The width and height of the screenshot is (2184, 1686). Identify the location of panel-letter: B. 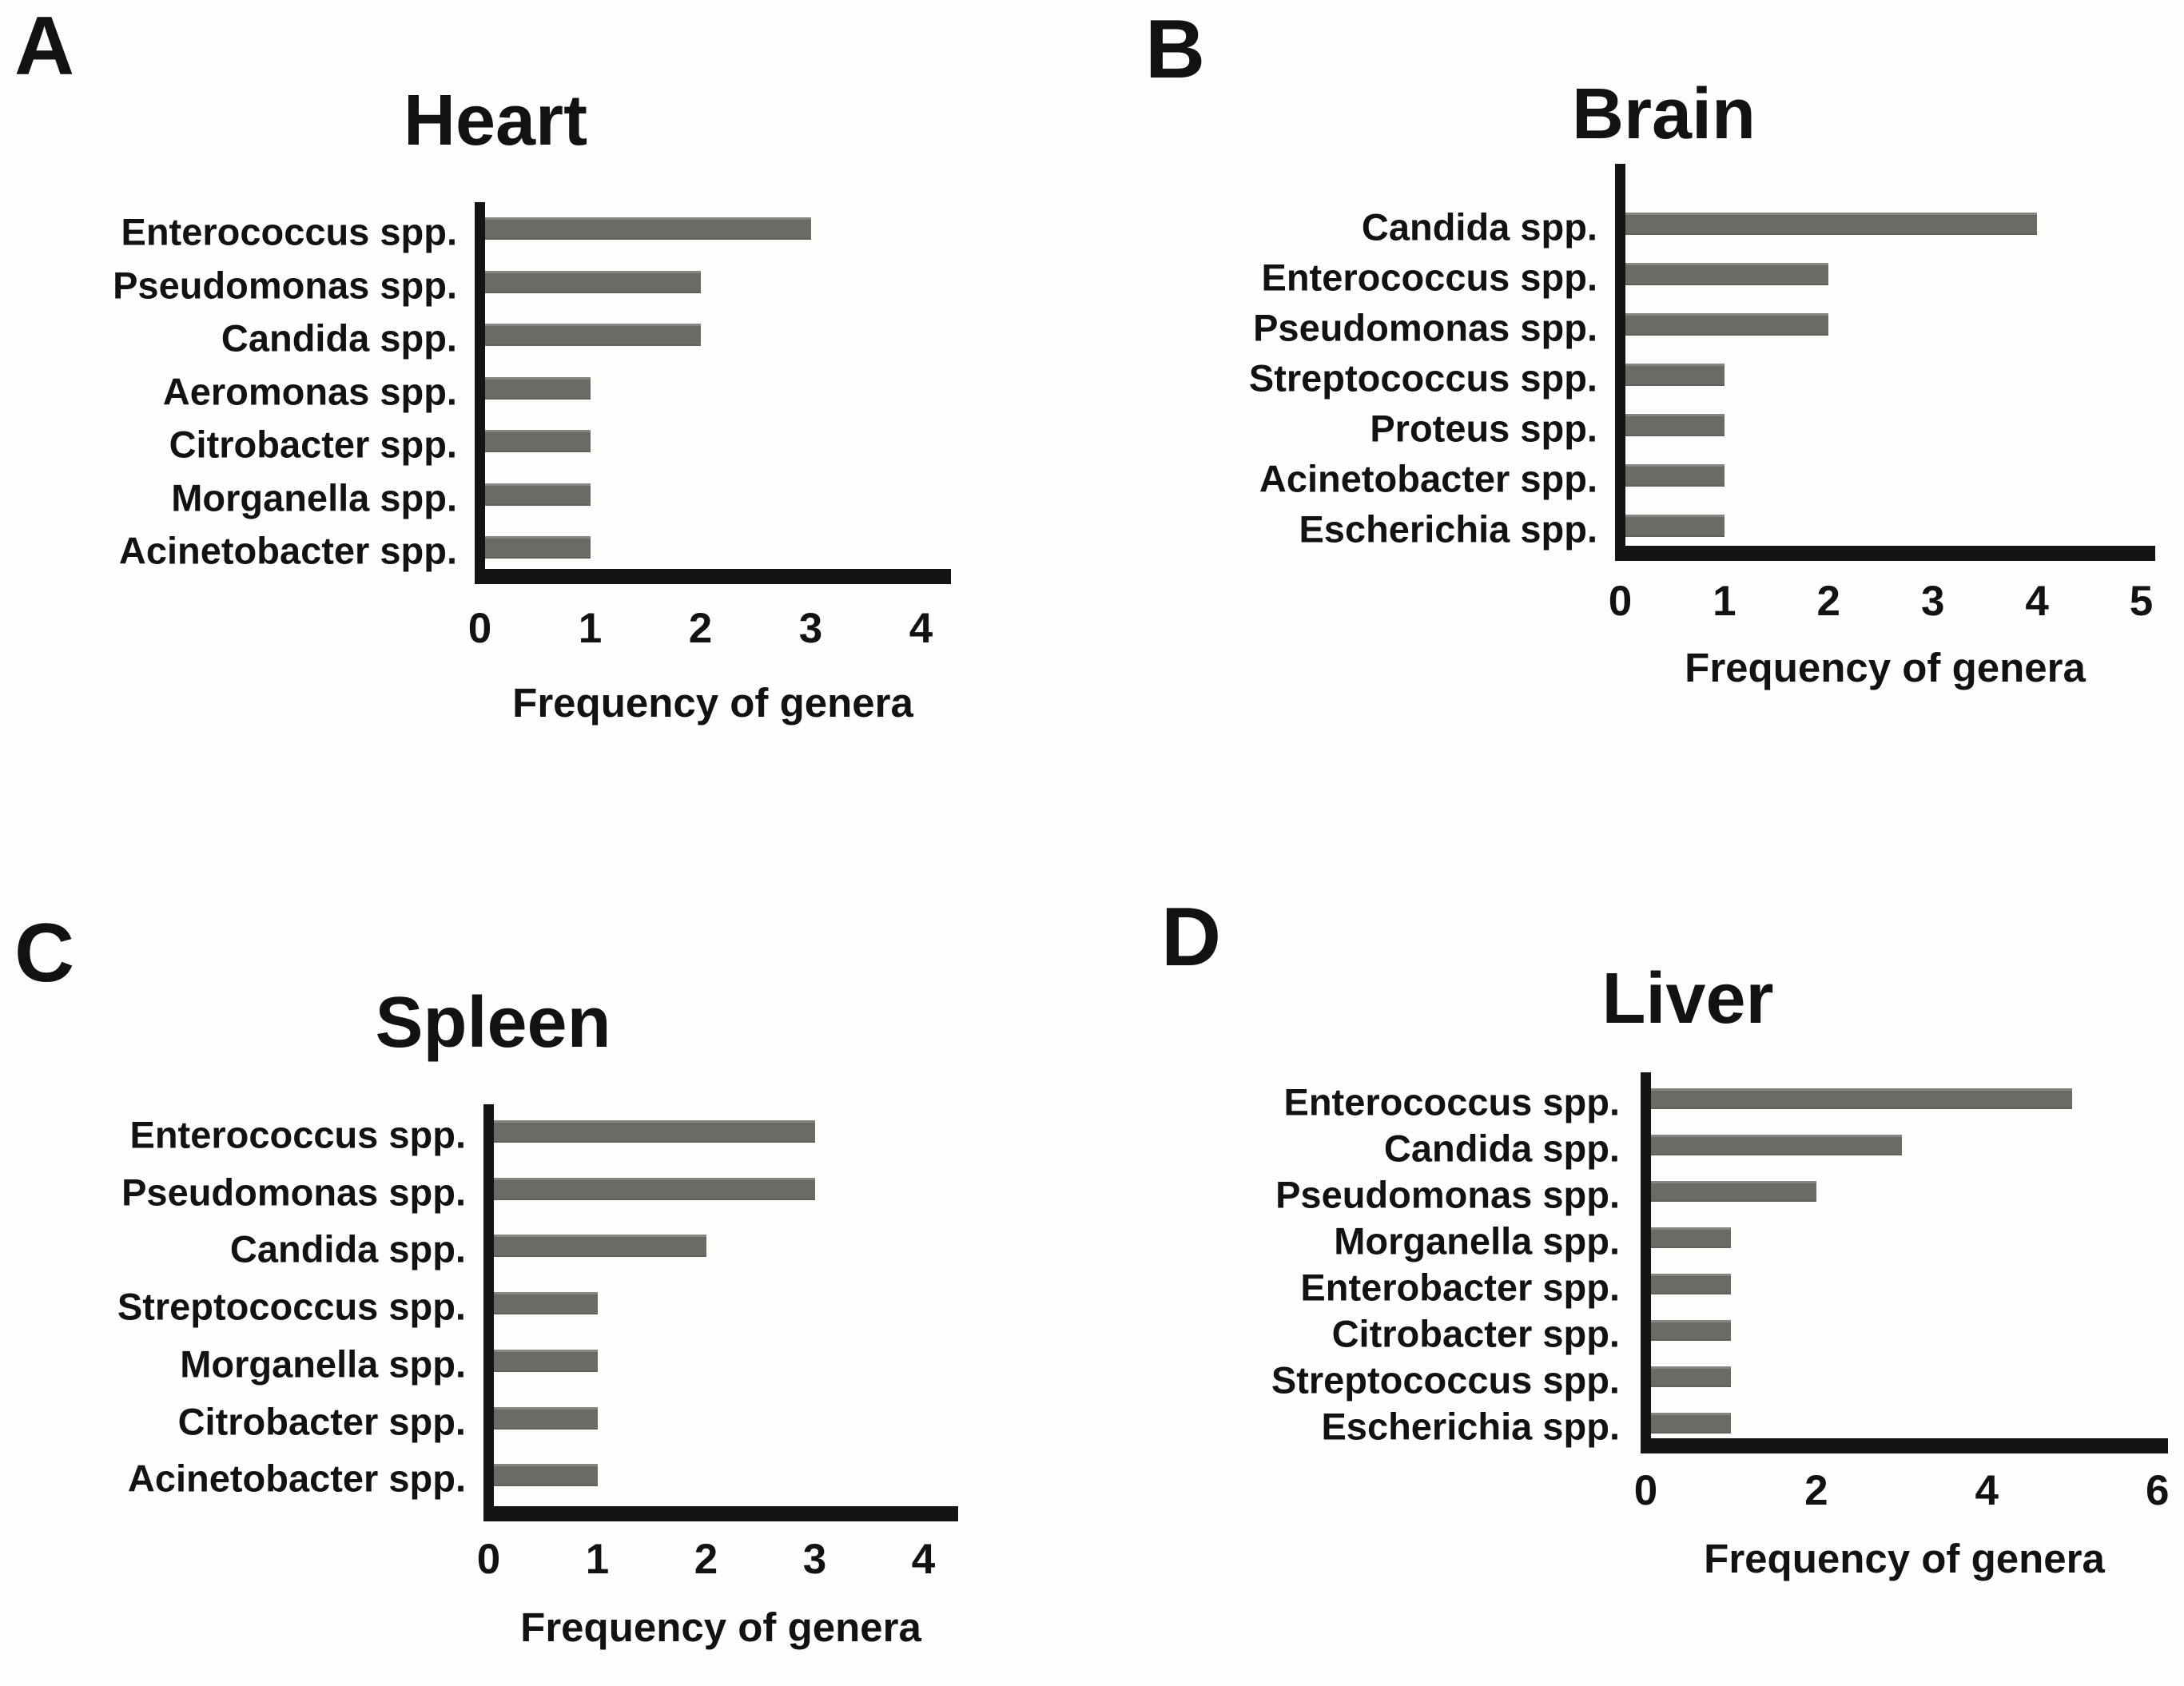
(1175, 50).